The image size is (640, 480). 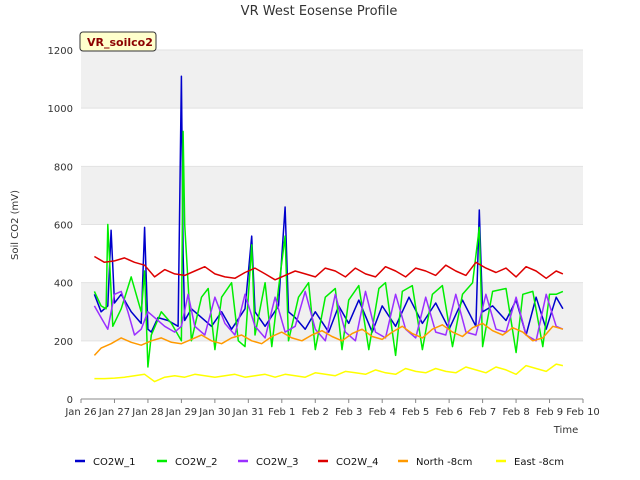 What do you see at coordinates (147, 412) in the screenshot?
I see `x-tick-label: Jan 28` at bounding box center [147, 412].